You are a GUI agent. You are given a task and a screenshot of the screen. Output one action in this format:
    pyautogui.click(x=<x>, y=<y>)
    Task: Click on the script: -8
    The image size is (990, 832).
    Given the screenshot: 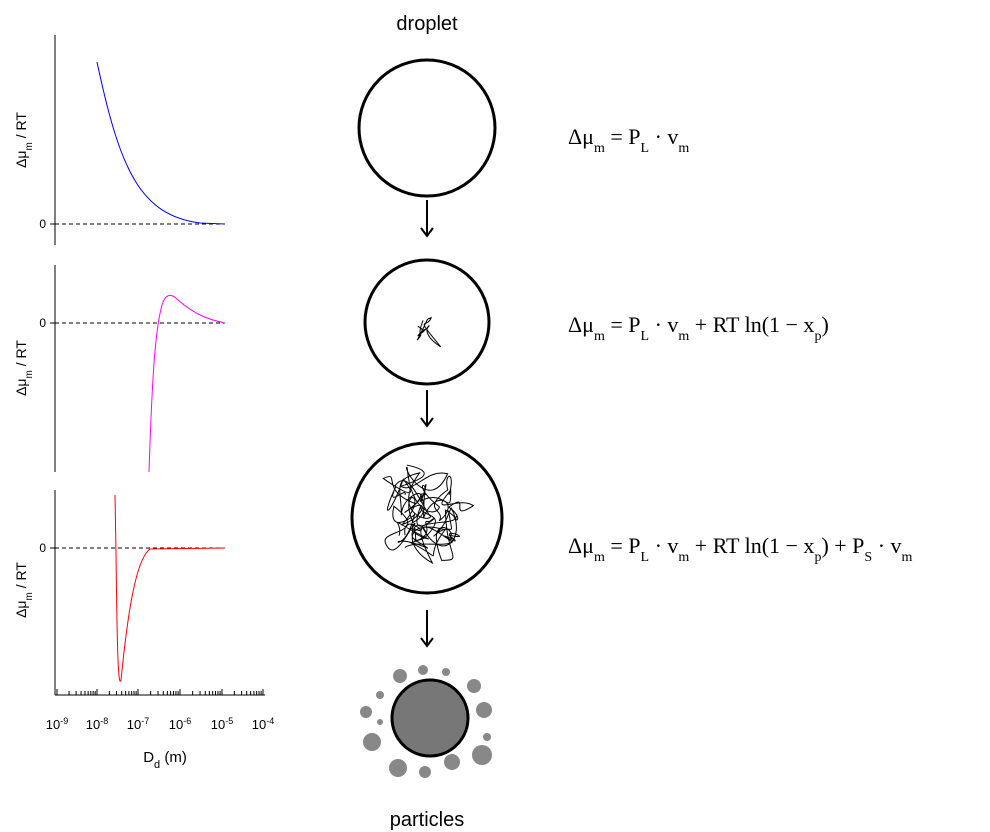 What is the action you would take?
    pyautogui.click(x=104, y=721)
    